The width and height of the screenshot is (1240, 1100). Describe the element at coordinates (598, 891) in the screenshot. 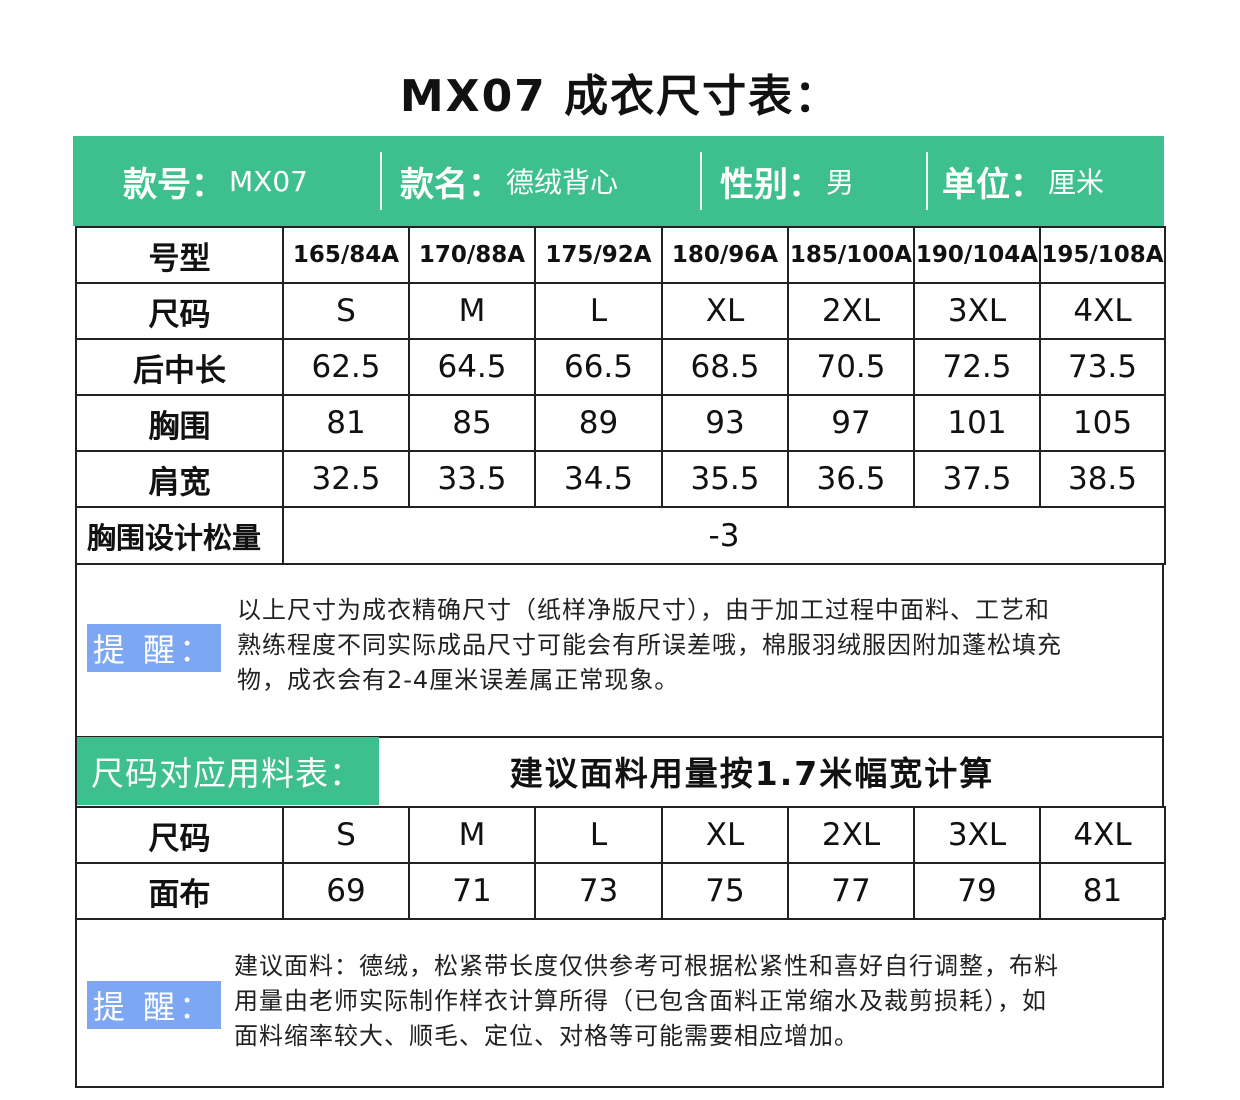

I see `fabric-cell: 73` at that location.